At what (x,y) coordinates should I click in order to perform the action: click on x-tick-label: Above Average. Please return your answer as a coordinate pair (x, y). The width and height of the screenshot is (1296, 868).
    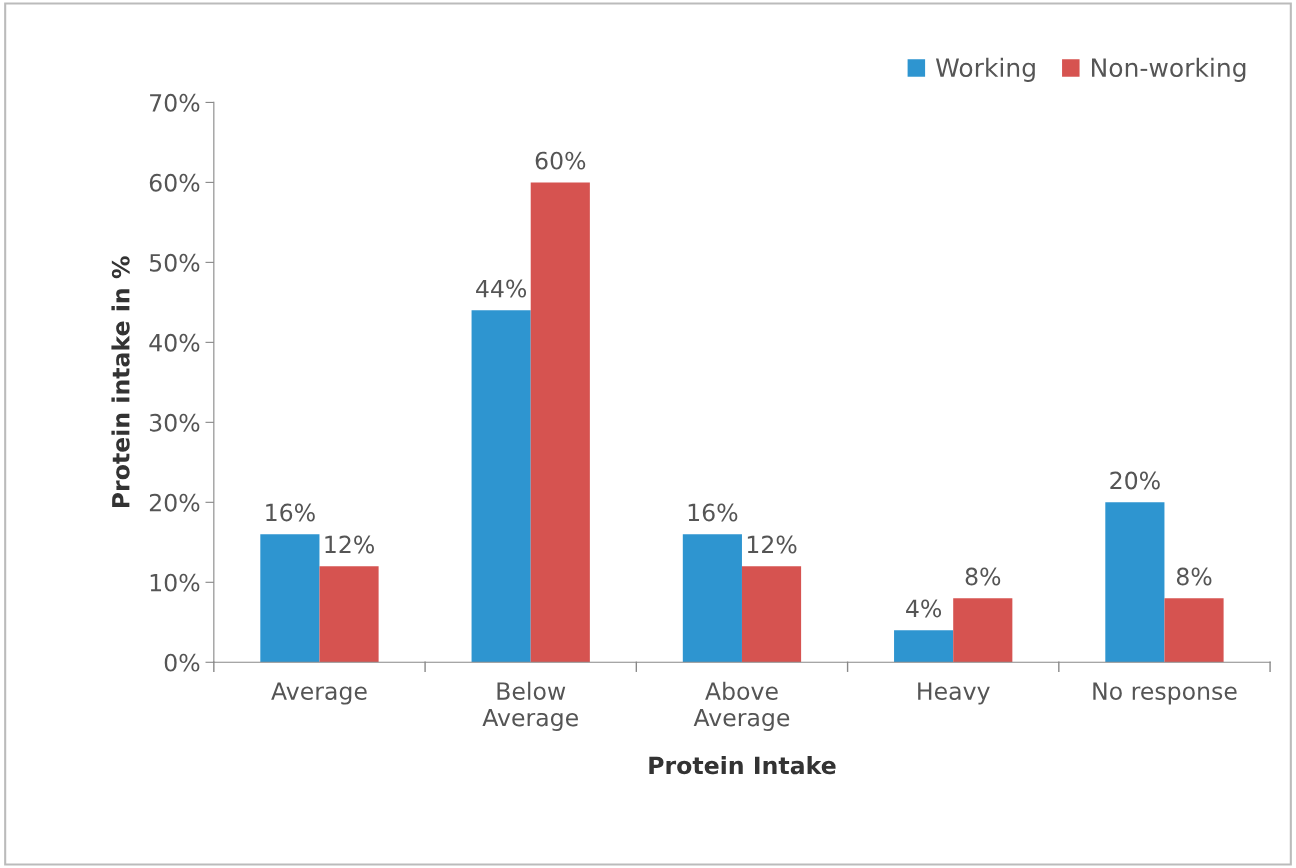
    Looking at the image, I should click on (741, 706).